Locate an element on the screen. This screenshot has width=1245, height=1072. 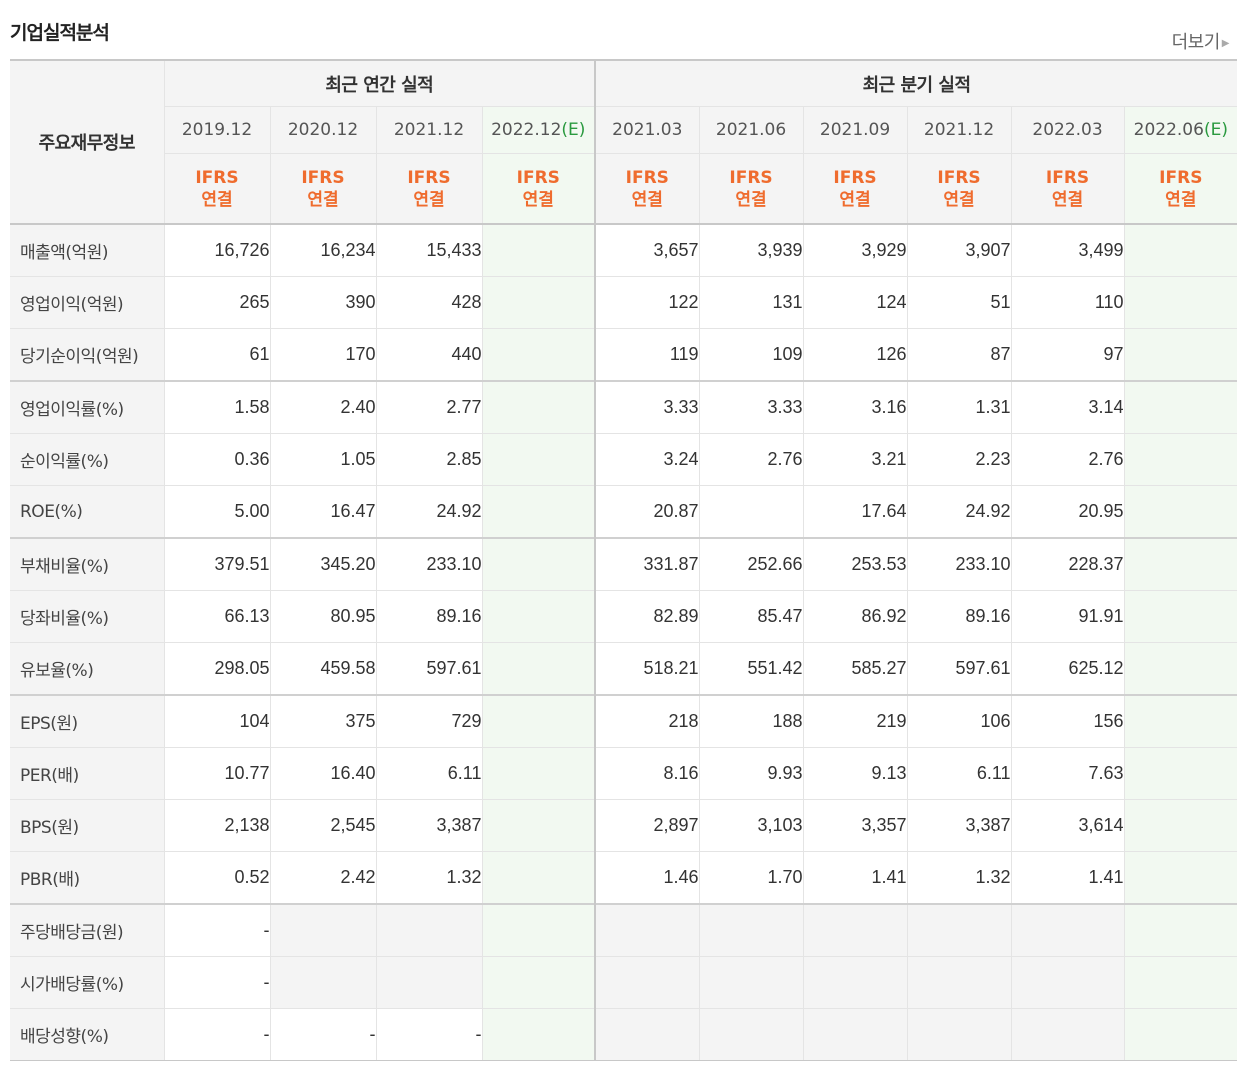
table-row: PER(배) 10.77 16.40 6.11 8.16 9.93 9.13 6.11 7.63 is located at coordinates (624, 773).